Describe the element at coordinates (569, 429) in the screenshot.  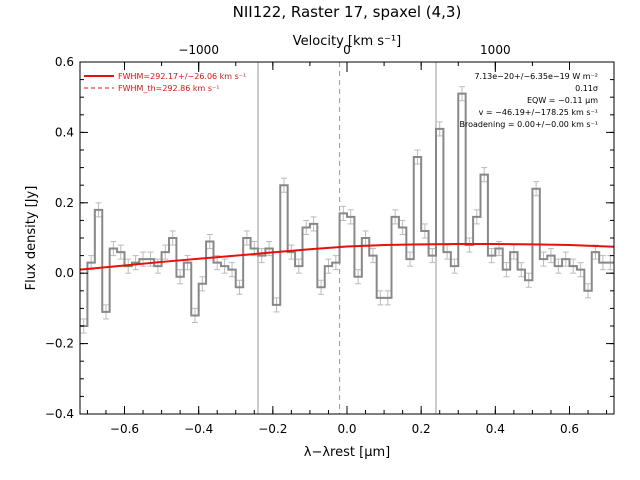
I see `x-tick-label: 0.6` at that location.